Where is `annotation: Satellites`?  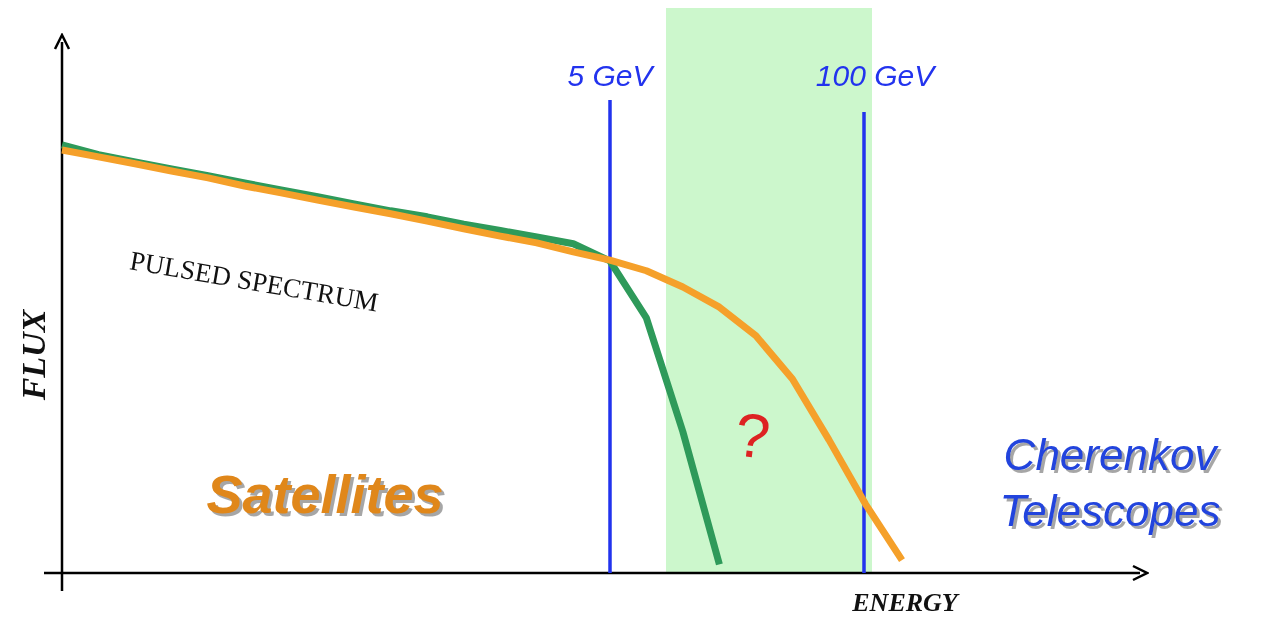
annotation: Satellites is located at coordinates (328, 496).